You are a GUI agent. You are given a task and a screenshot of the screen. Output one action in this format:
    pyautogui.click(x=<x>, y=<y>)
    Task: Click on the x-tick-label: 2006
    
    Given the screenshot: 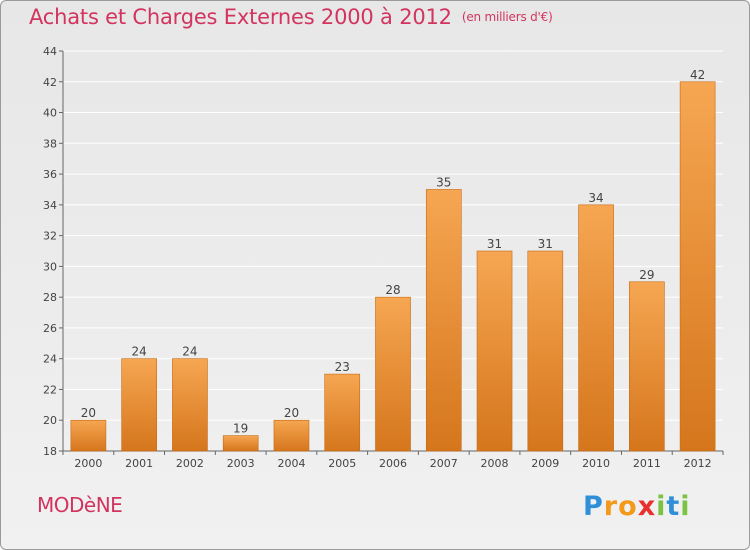 What is the action you would take?
    pyautogui.click(x=393, y=463)
    